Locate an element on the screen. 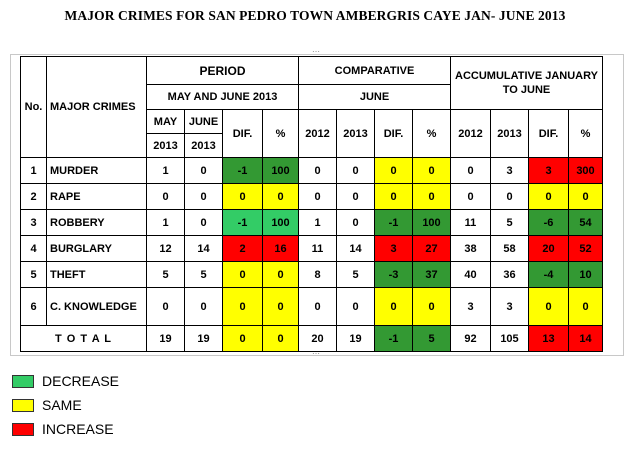 Image resolution: width=630 pixels, height=452 pixels. cell-comp-2013: 5 is located at coordinates (355, 274).